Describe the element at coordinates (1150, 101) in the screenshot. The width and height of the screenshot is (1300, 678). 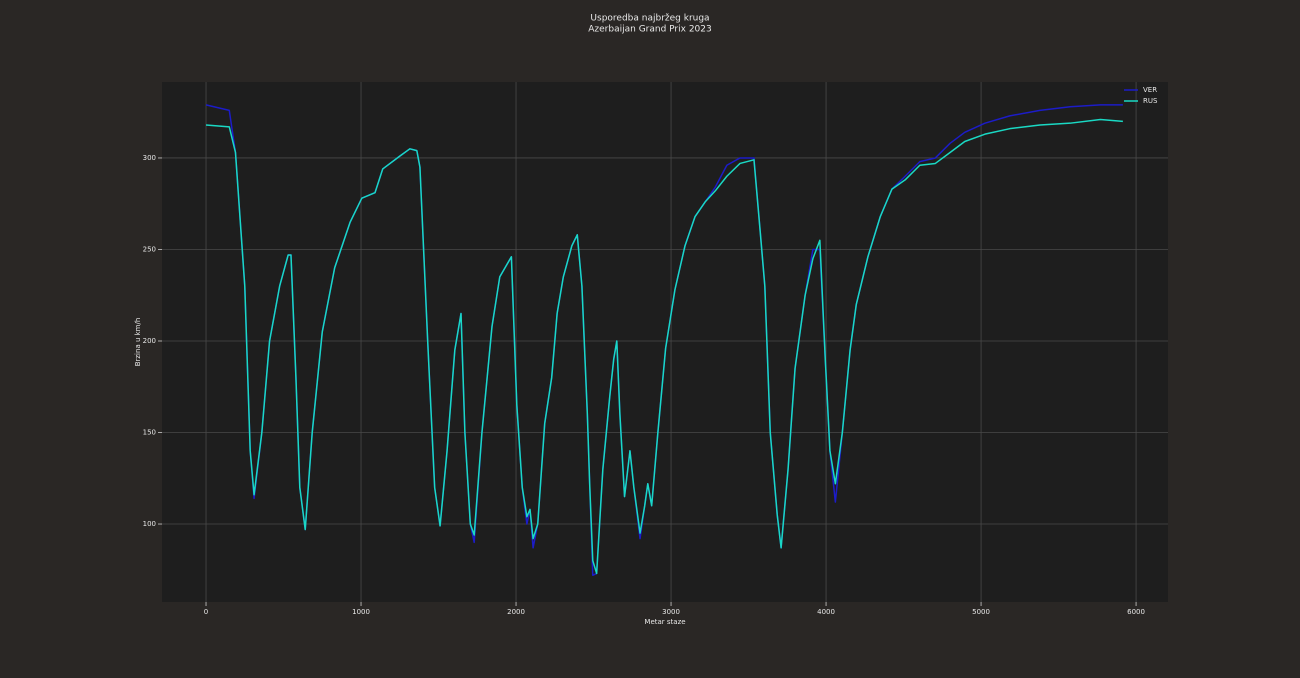
I see `legend-label: RUS` at that location.